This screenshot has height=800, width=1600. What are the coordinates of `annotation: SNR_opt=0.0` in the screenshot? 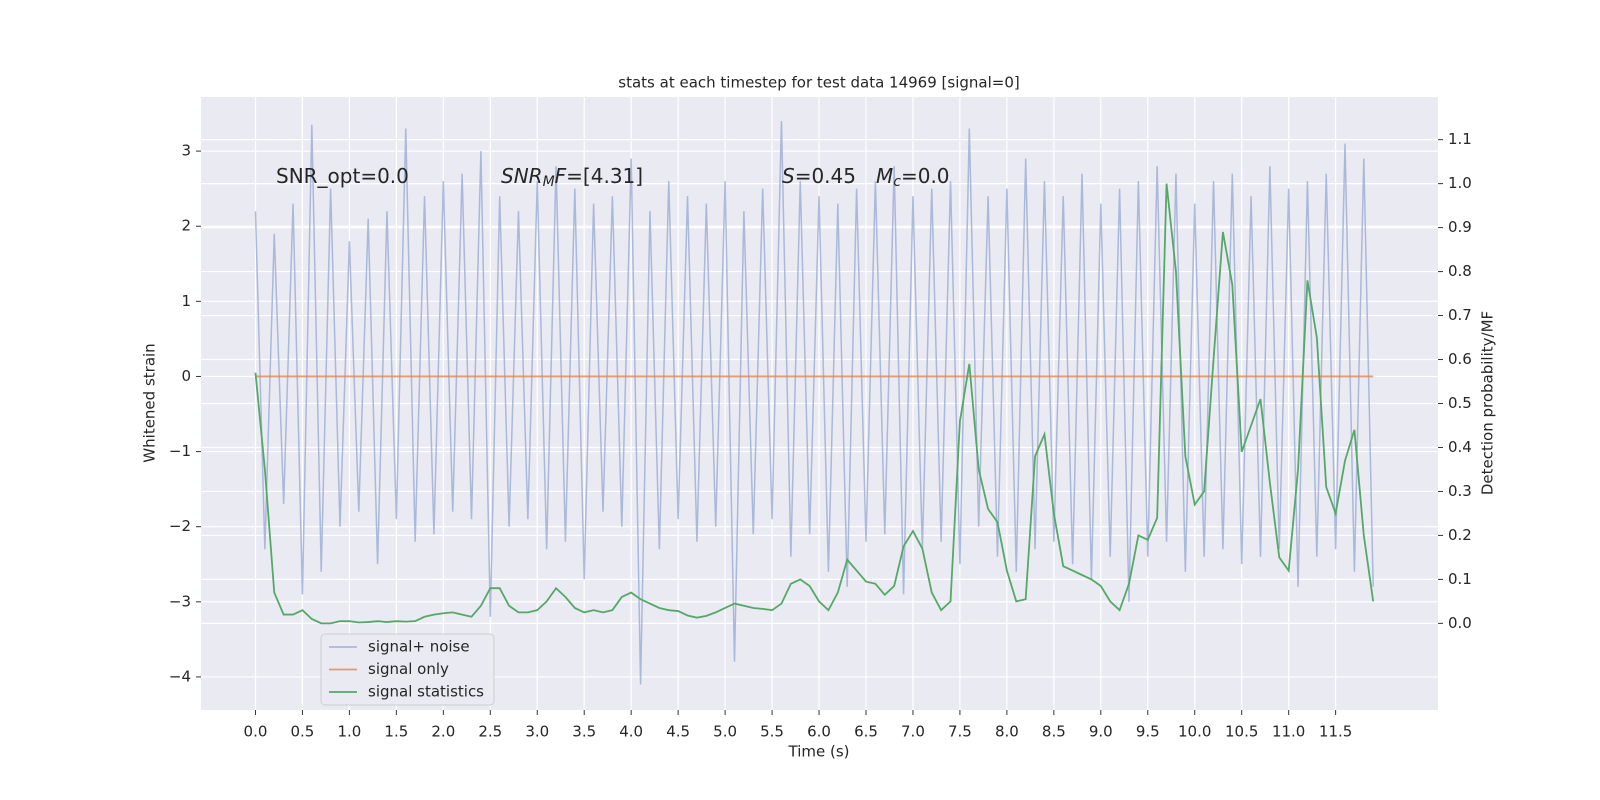 It's located at (342, 176).